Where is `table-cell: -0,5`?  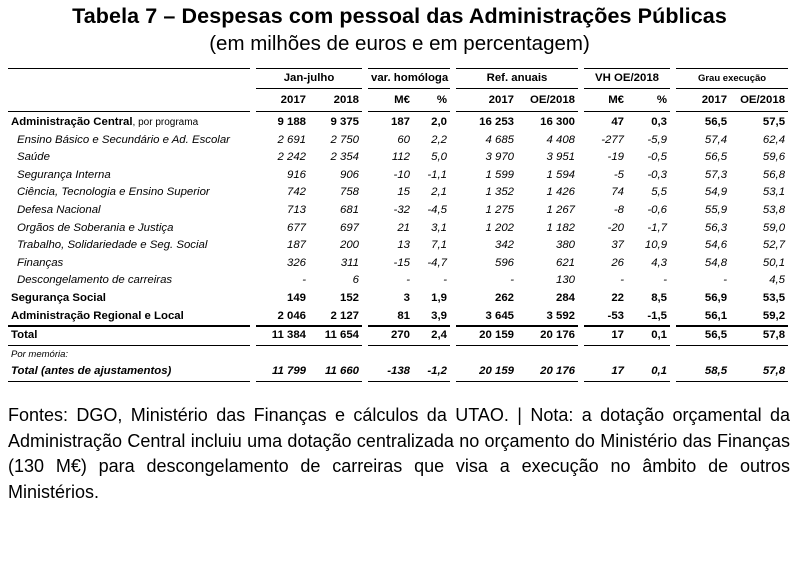
table-cell: -0,5 is located at coordinates (657, 157).